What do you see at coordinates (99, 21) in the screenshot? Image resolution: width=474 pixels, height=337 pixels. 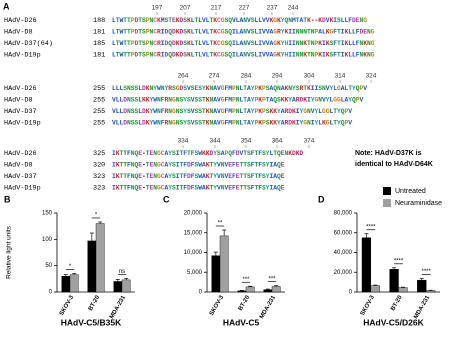 I see `sequence-start: 188` at bounding box center [99, 21].